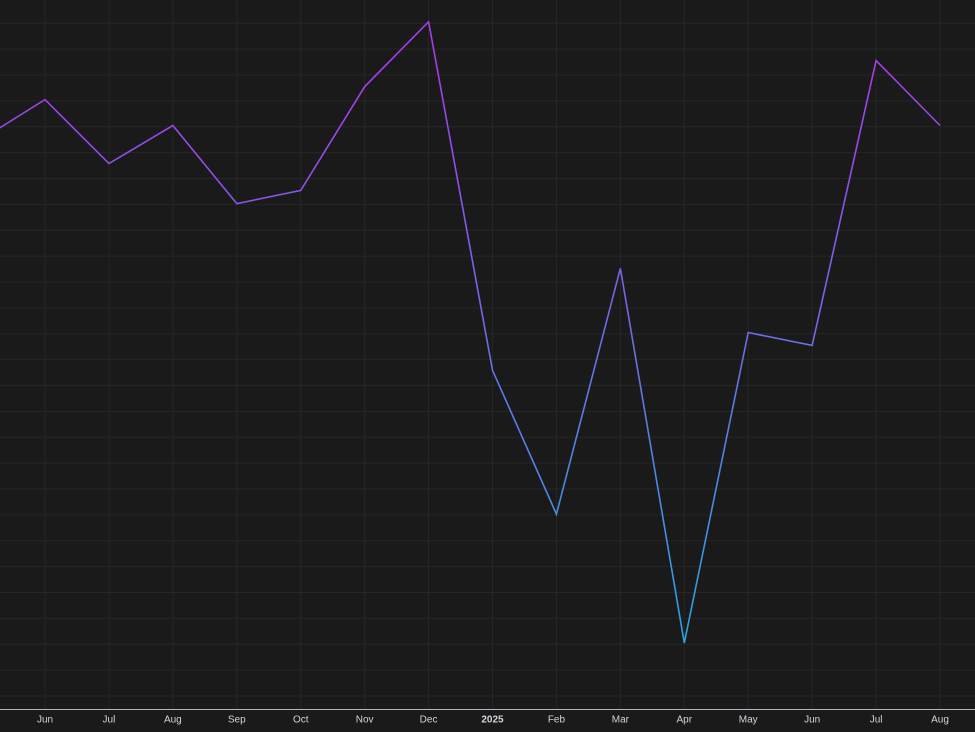 The height and width of the screenshot is (732, 975). What do you see at coordinates (365, 720) in the screenshot?
I see `x-tick-label: Nov` at bounding box center [365, 720].